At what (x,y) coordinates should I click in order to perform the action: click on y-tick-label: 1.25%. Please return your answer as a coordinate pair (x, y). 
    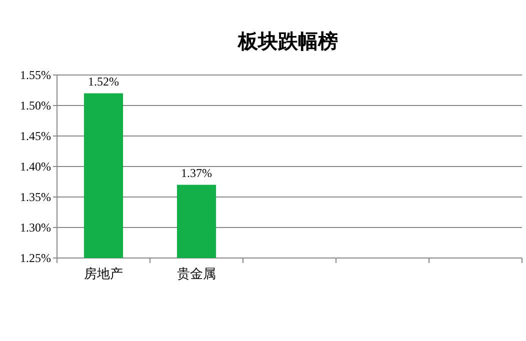
    Looking at the image, I should click on (35, 258).